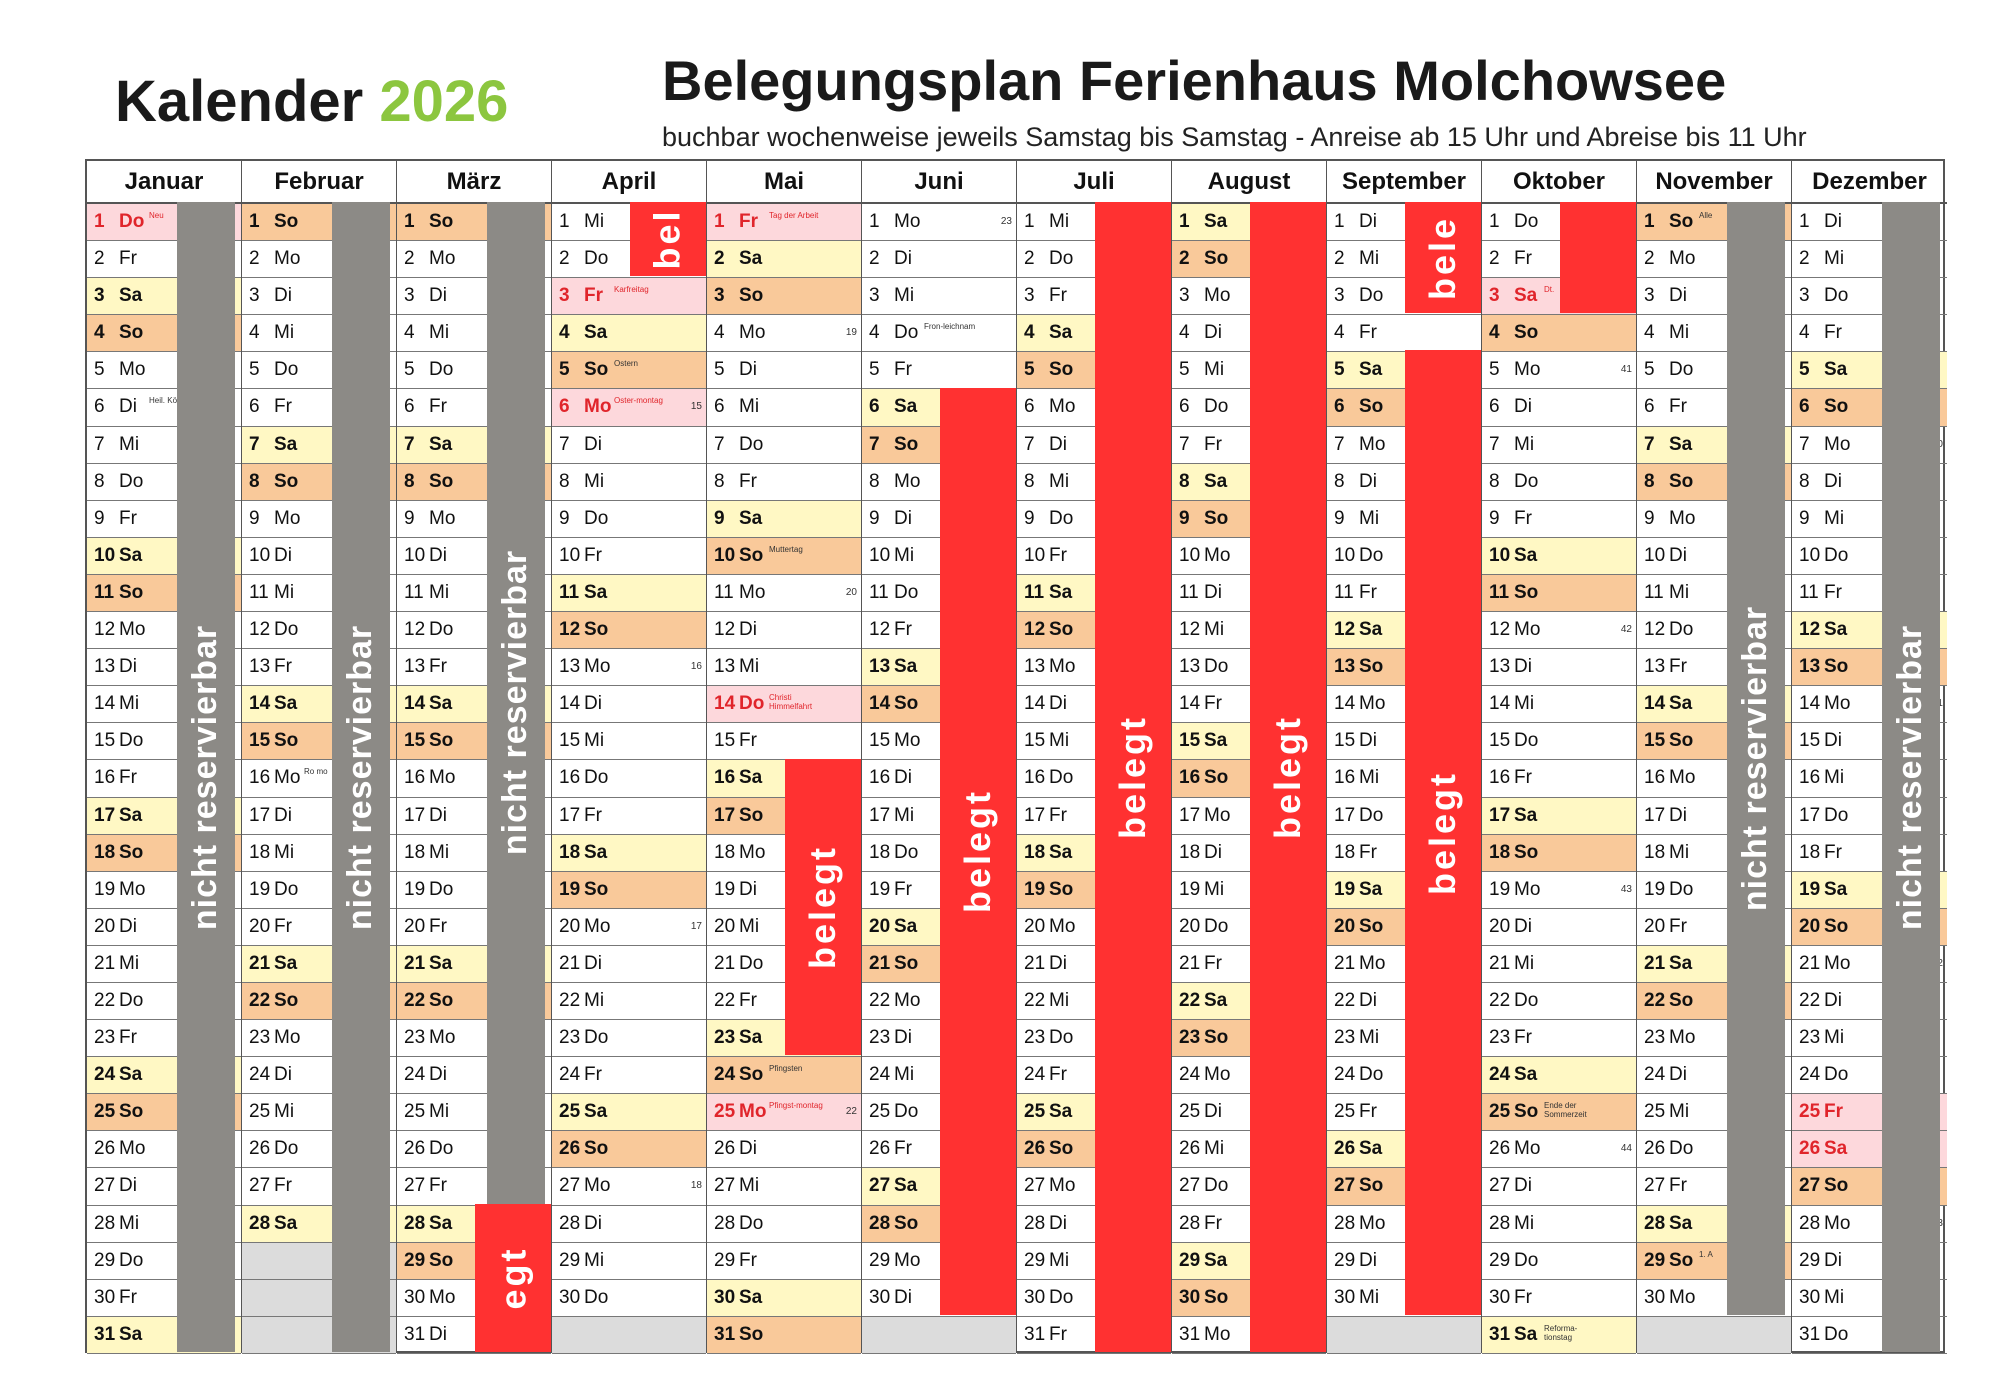  Describe the element at coordinates (164, 890) in the screenshot. I see `day-cell: 19 Mo` at that location.